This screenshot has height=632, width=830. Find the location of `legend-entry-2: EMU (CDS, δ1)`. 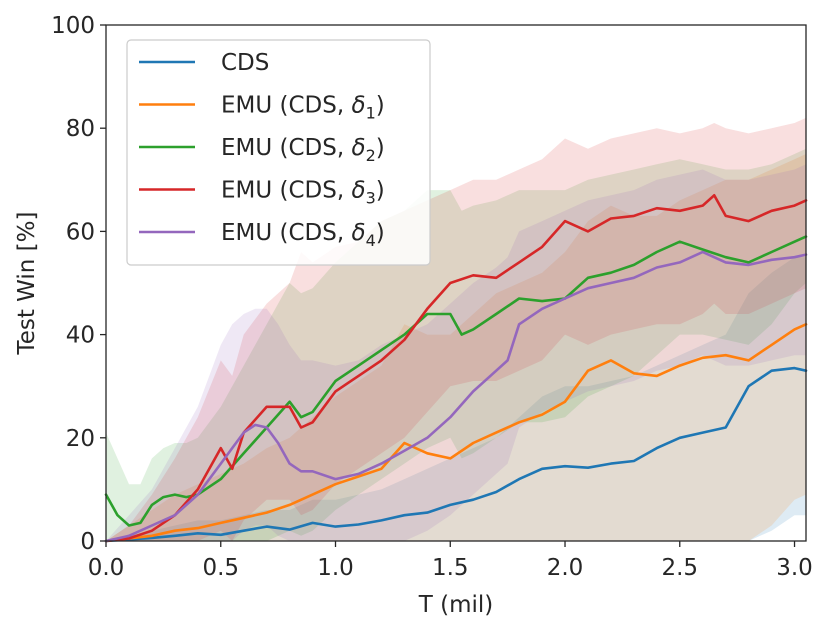

legend-entry-2: EMU (CDS, δ1) is located at coordinates (303, 108).